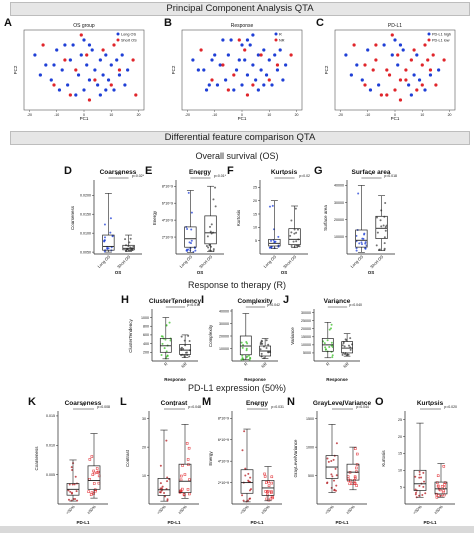 The width and height of the screenshot is (474, 533). I want to click on plot-title: Surface area, so click(370, 172).